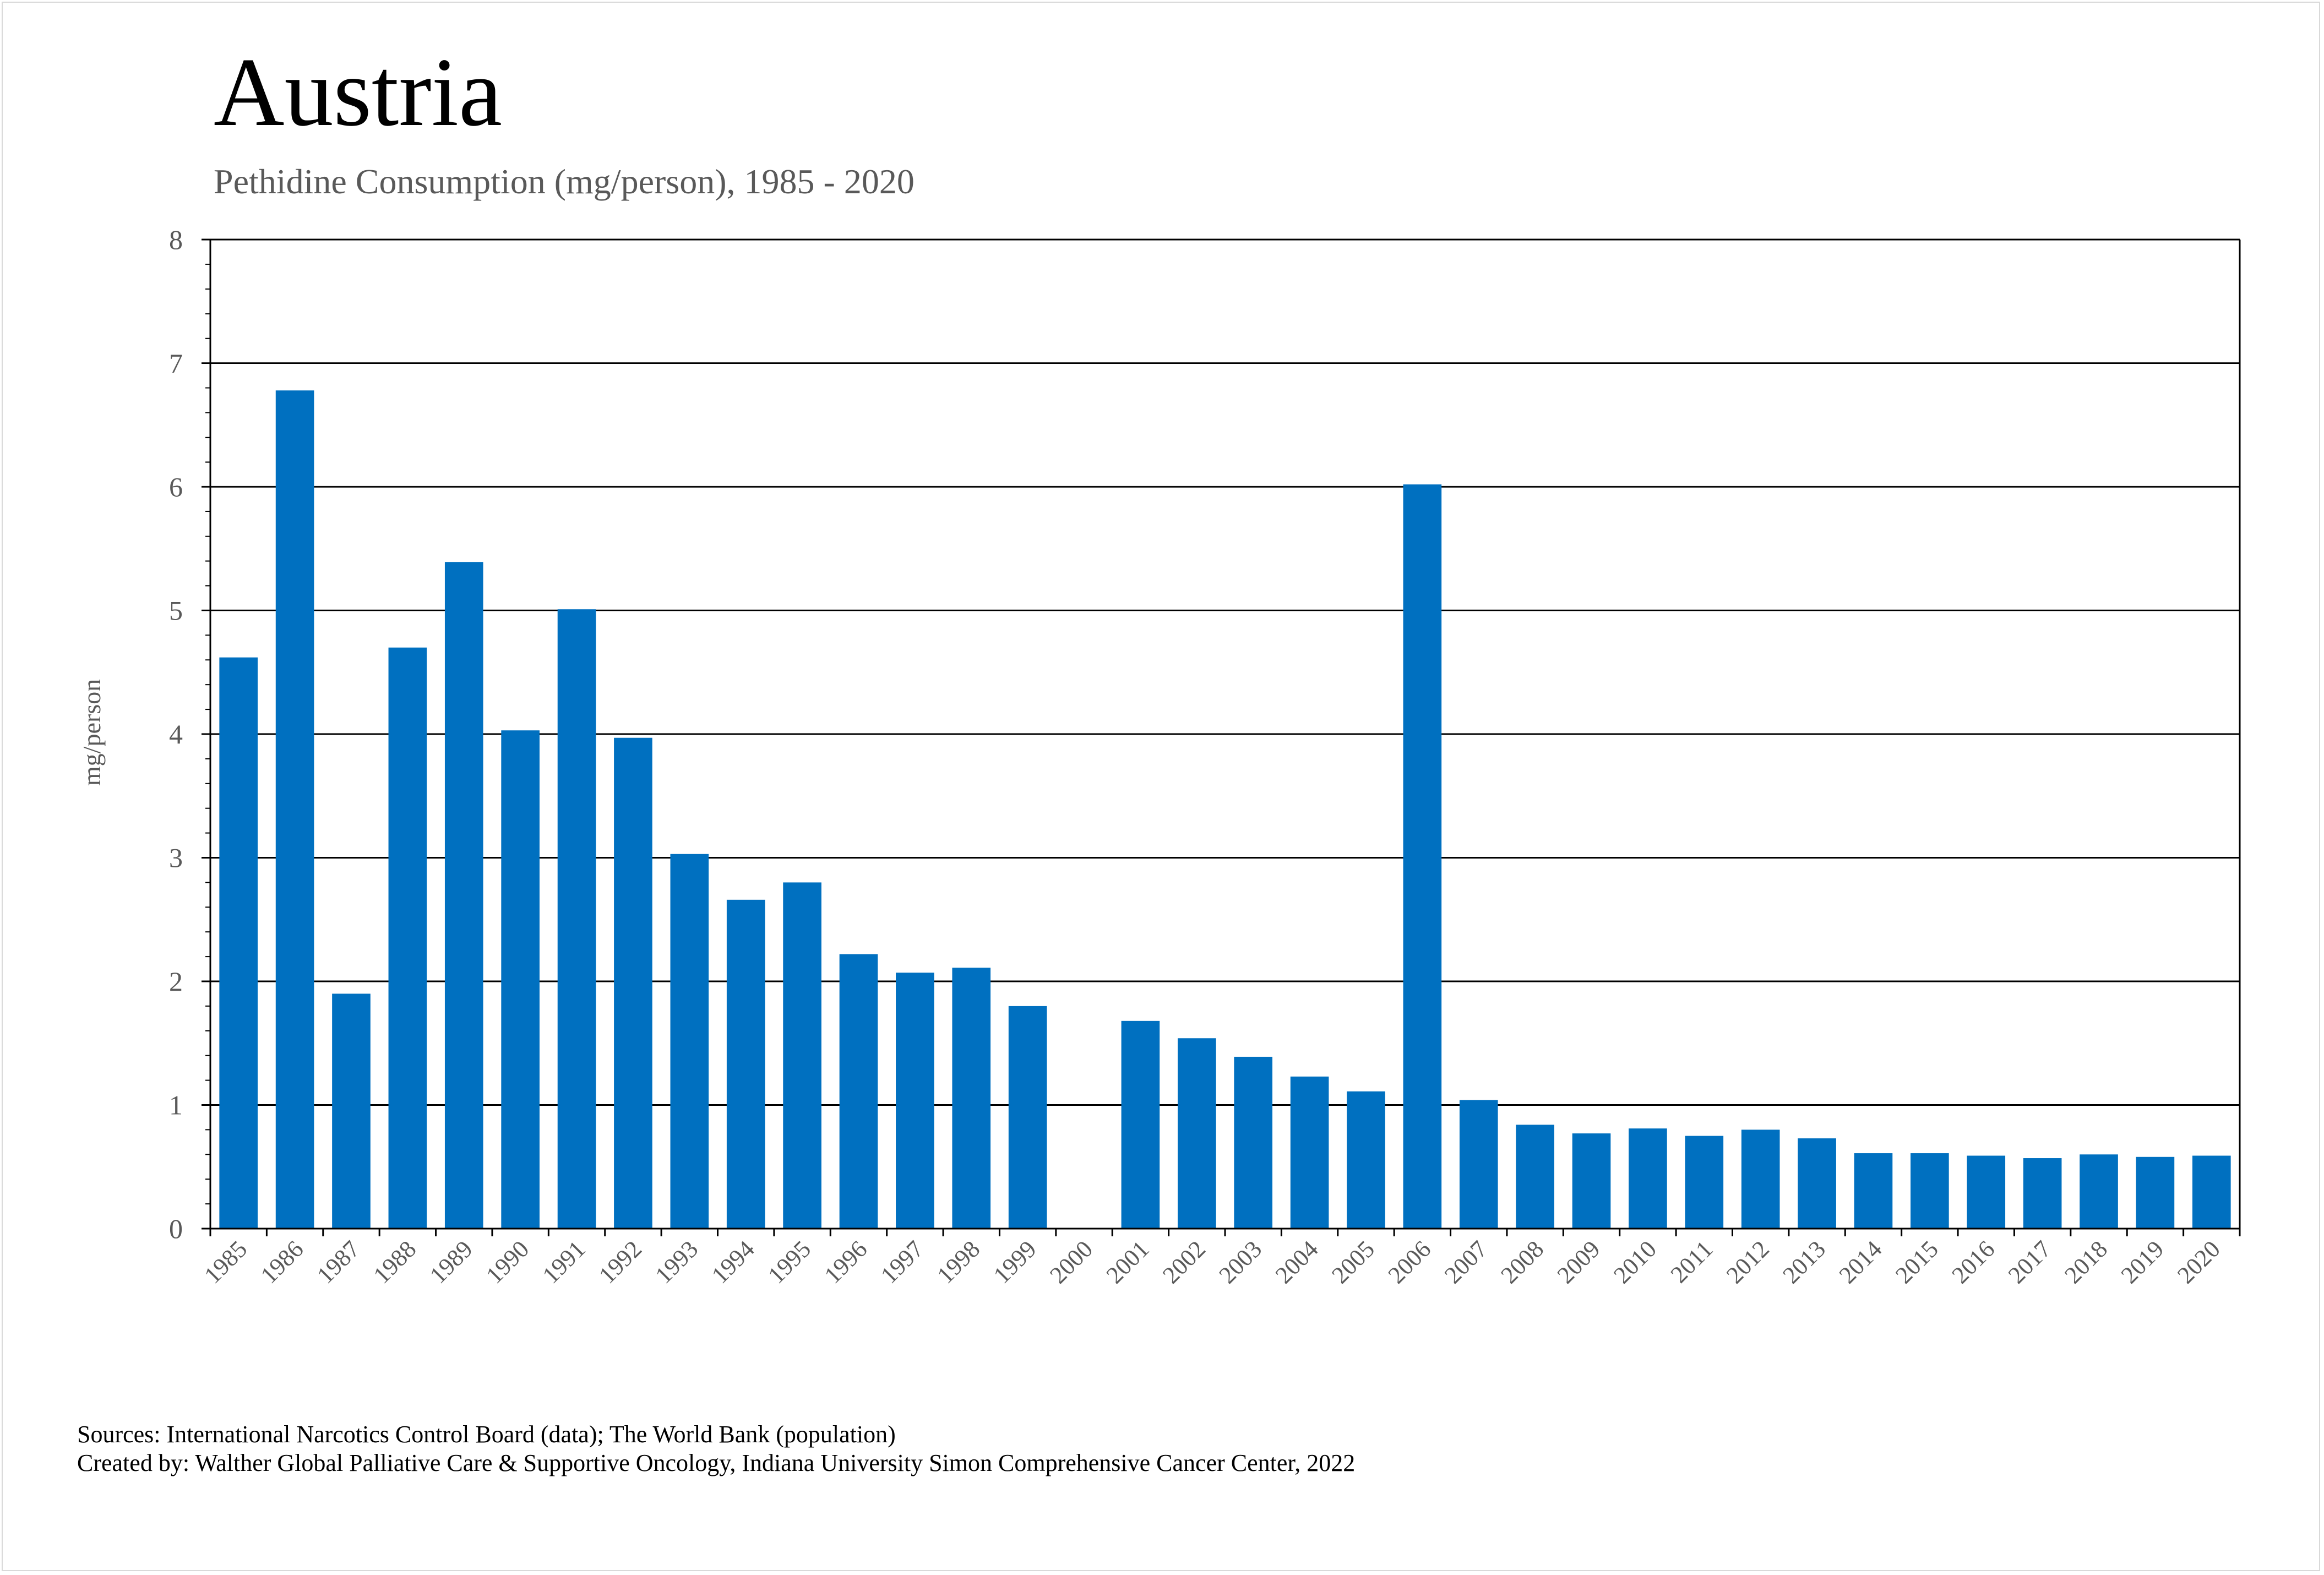 The image size is (2324, 1575). What do you see at coordinates (1466, 1262) in the screenshot?
I see `x-tick-label: 2007` at bounding box center [1466, 1262].